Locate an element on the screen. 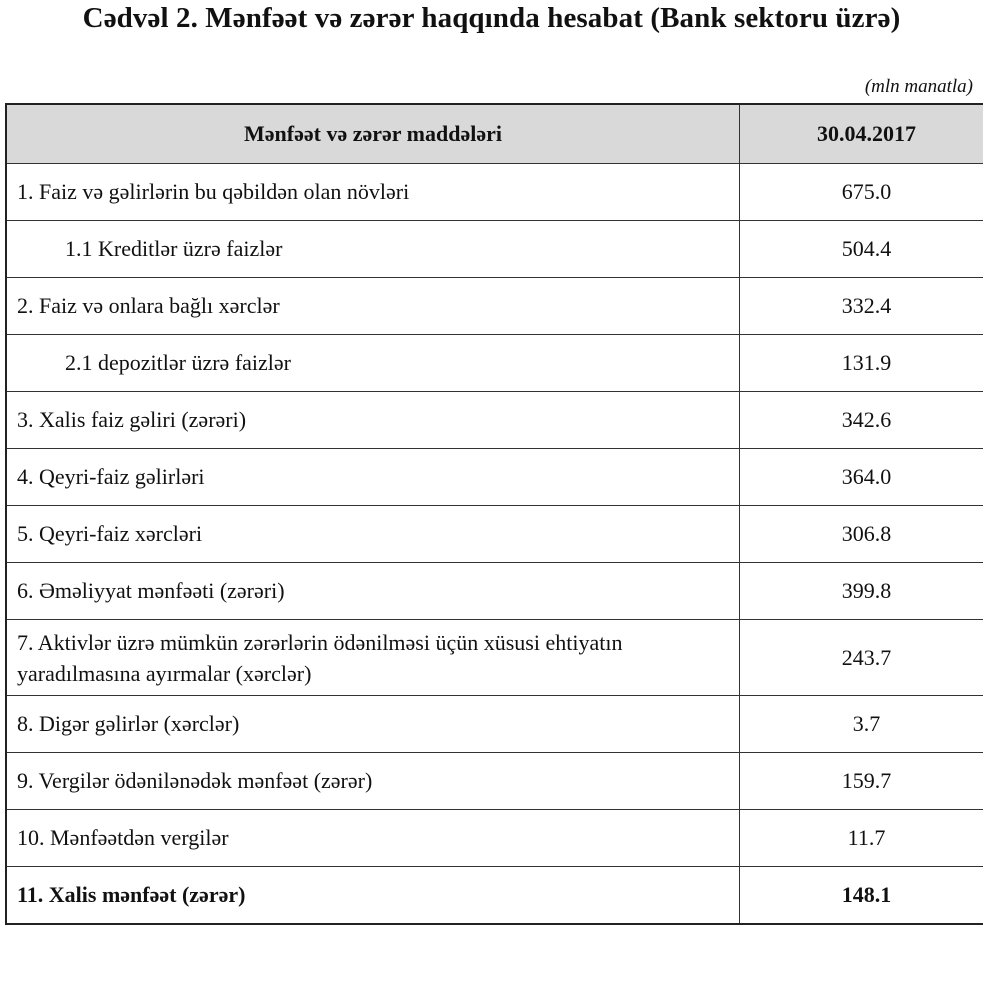 The height and width of the screenshot is (1000, 983). table-row: 2. Faiz və onlara bağlı xərclər 332.4 is located at coordinates (494, 306).